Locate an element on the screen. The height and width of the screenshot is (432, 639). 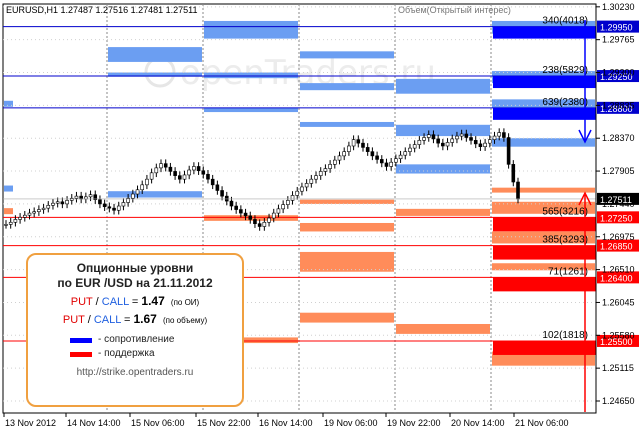
oi-label: 385(3293) is located at coordinates (565, 240).